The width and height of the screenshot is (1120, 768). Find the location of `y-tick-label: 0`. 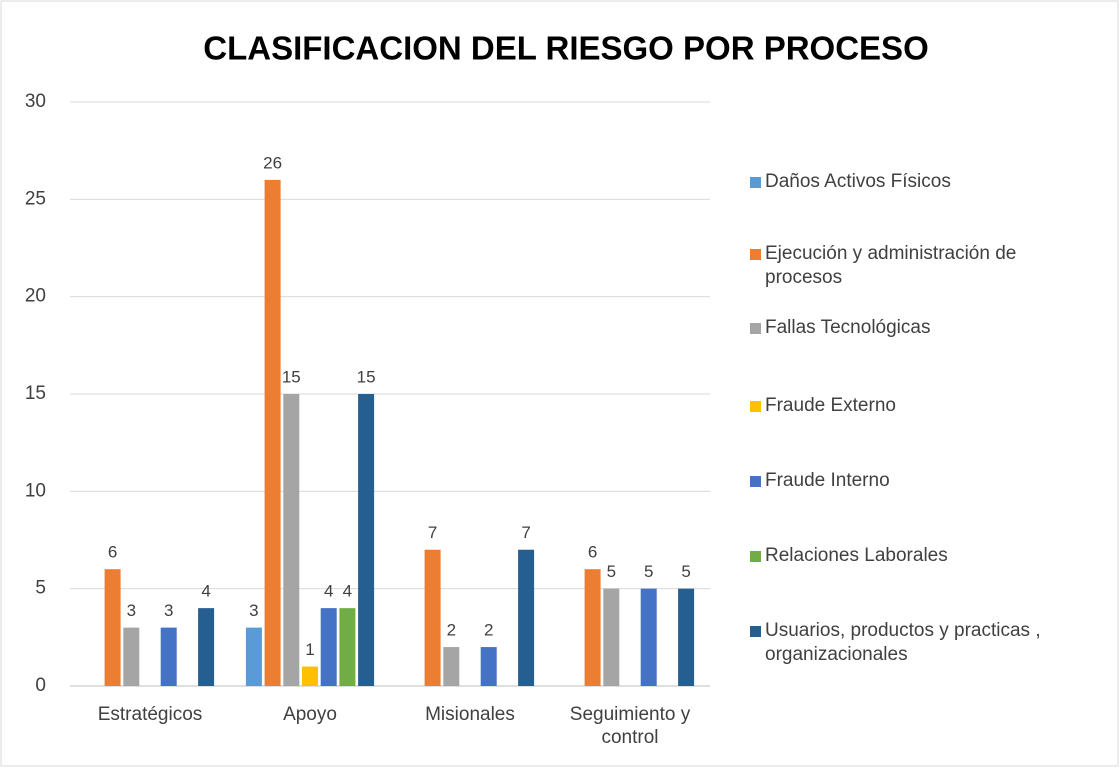

y-tick-label: 0 is located at coordinates (40, 685).